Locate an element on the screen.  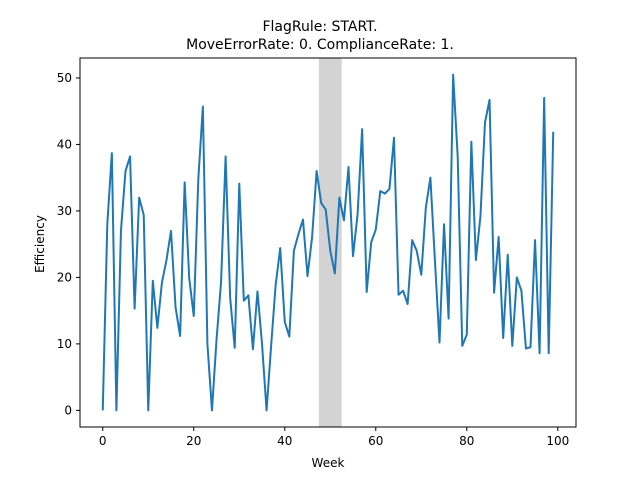
y-tick-label: 40 is located at coordinates (64, 144).